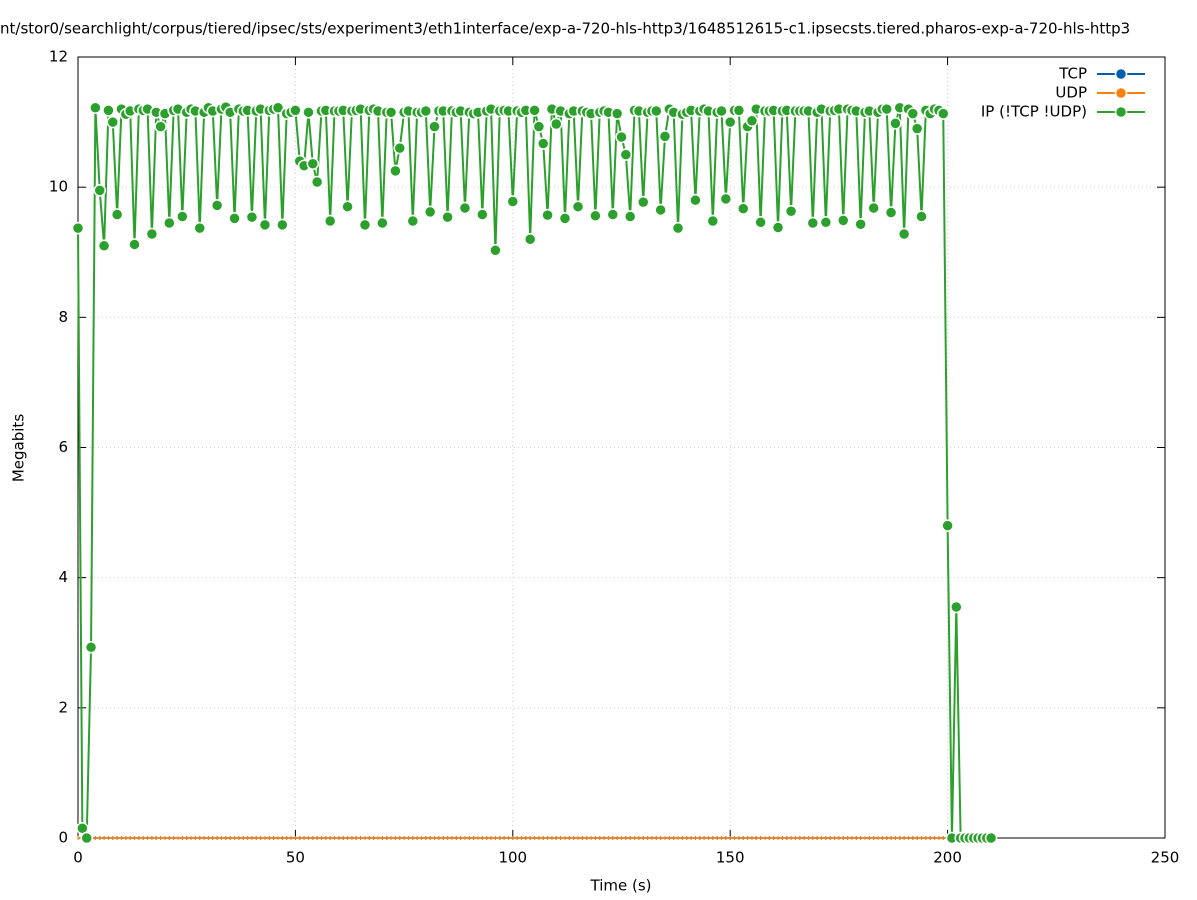 Image resolution: width=1197 pixels, height=900 pixels. What do you see at coordinates (1071, 93) in the screenshot?
I see `legend-label: UDP` at bounding box center [1071, 93].